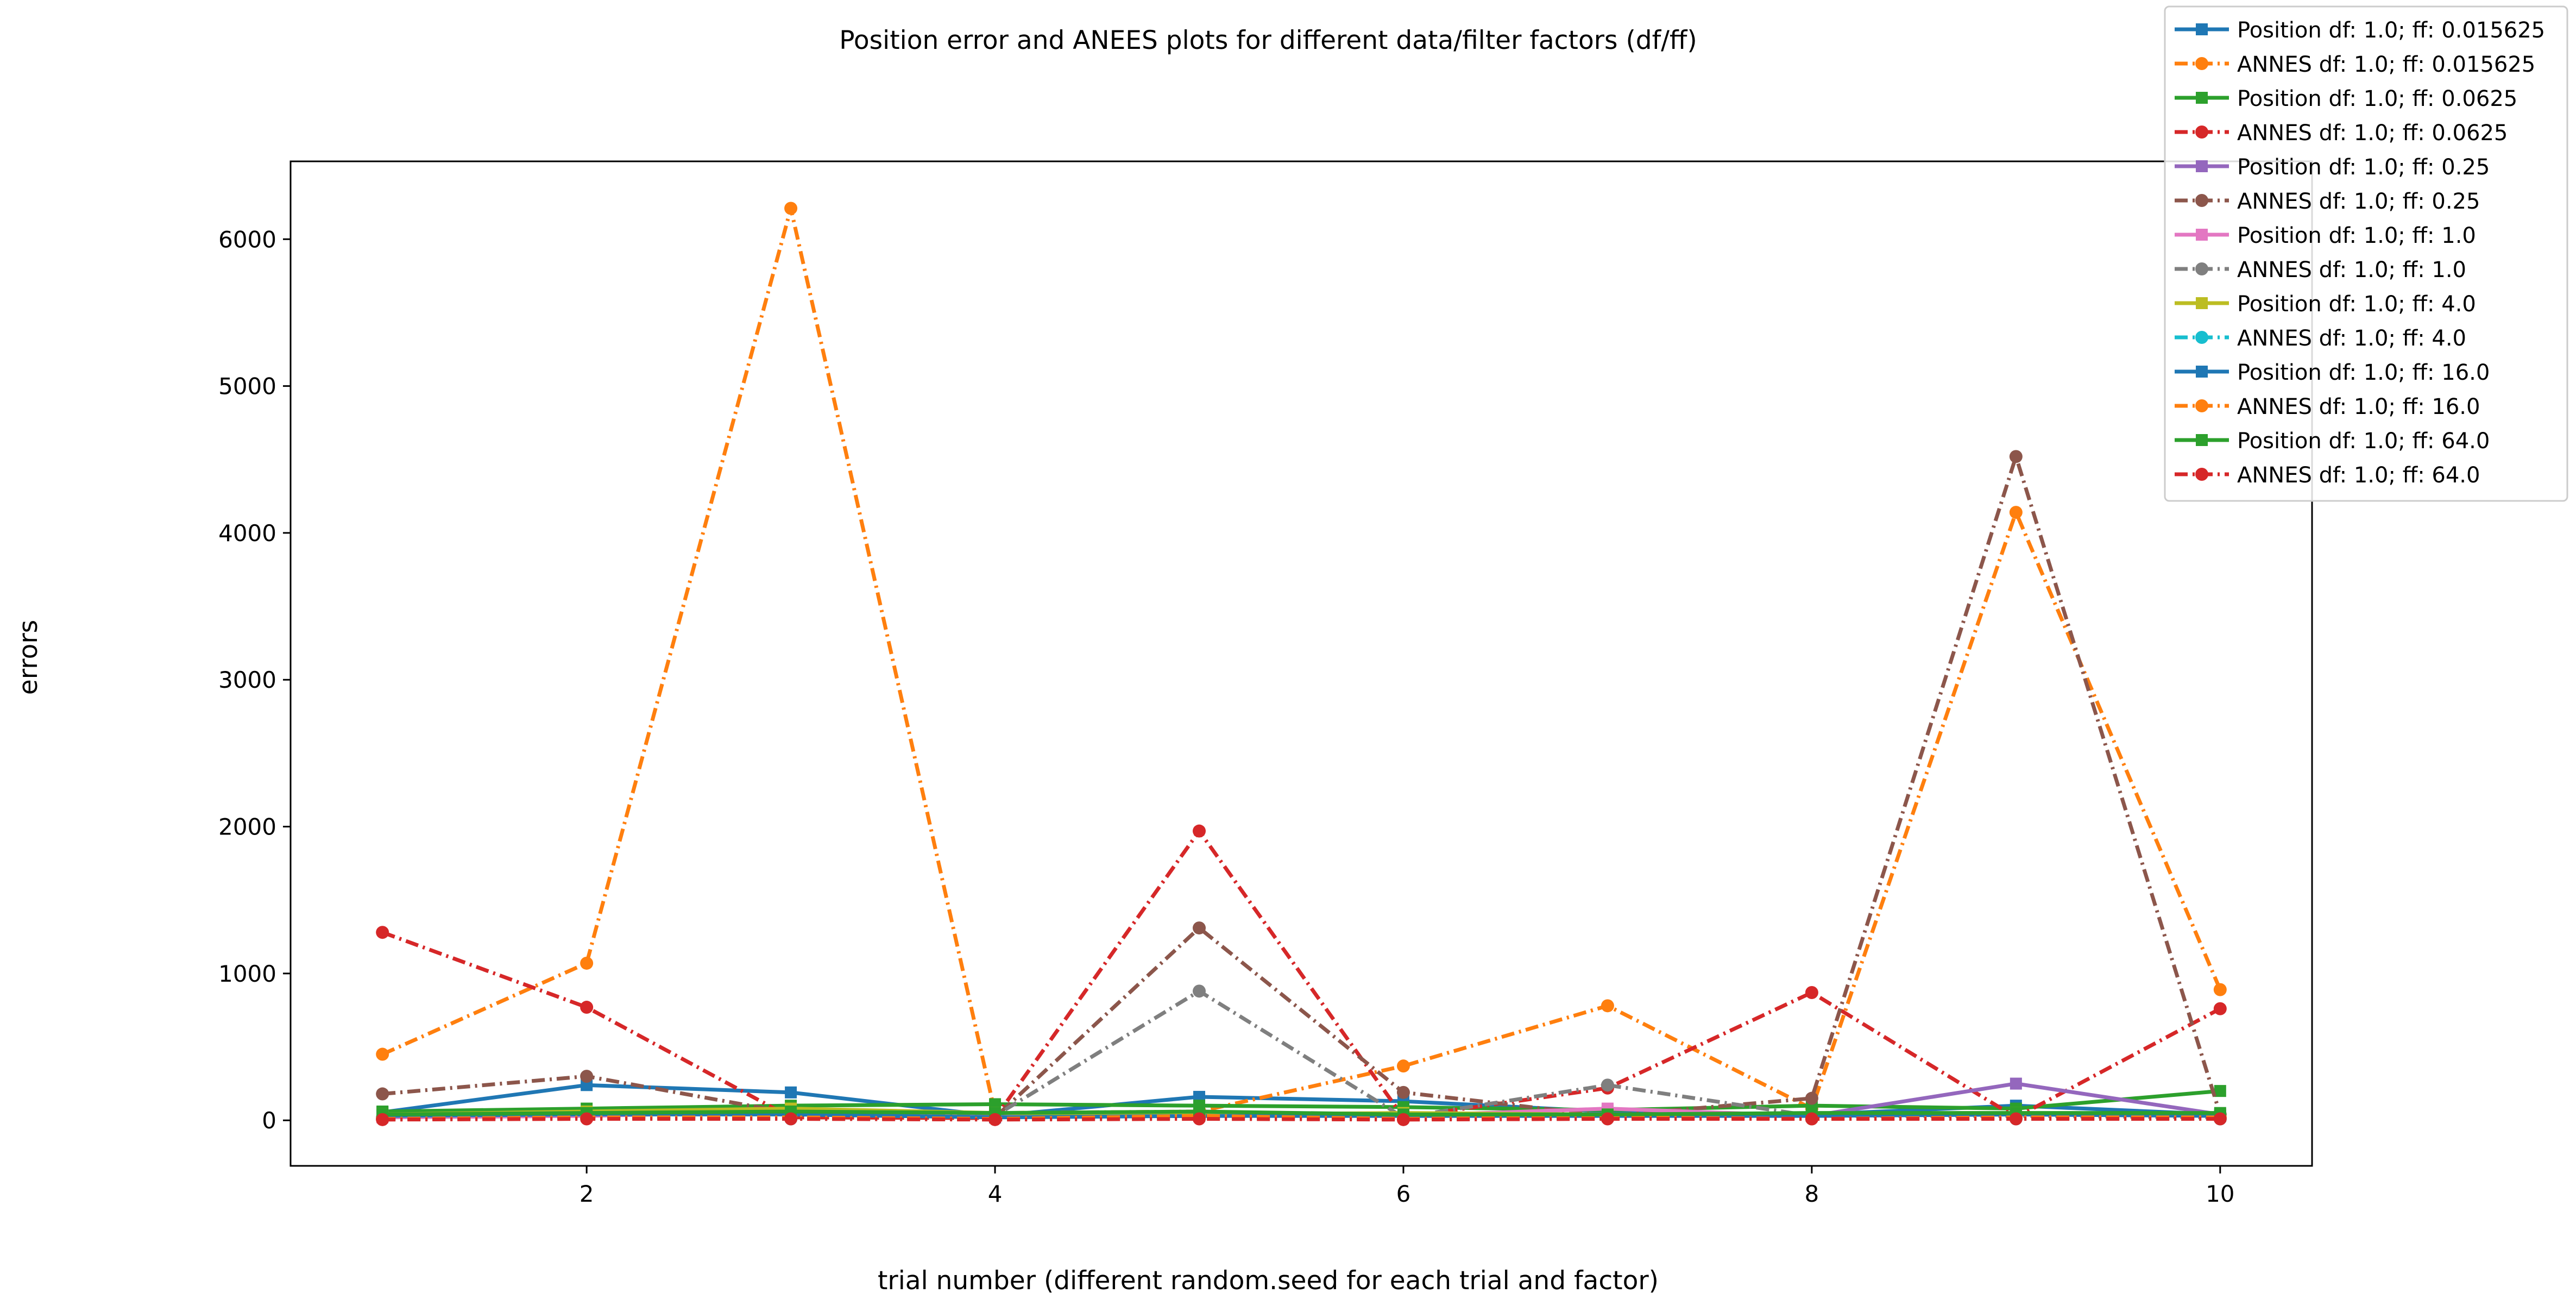 The height and width of the screenshot is (1312, 2576). I want to click on legend-label: Position df: 1.0; ff: 0.015625, so click(2391, 30).